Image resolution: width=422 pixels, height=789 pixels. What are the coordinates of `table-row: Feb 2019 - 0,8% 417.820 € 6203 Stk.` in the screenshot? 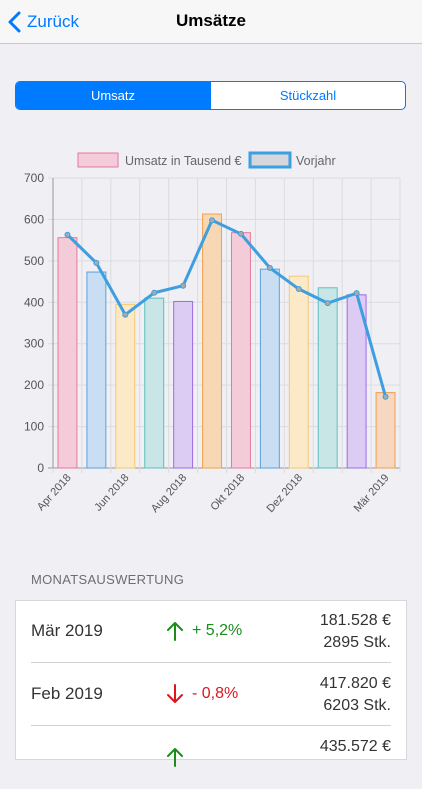 It's located at (211, 695).